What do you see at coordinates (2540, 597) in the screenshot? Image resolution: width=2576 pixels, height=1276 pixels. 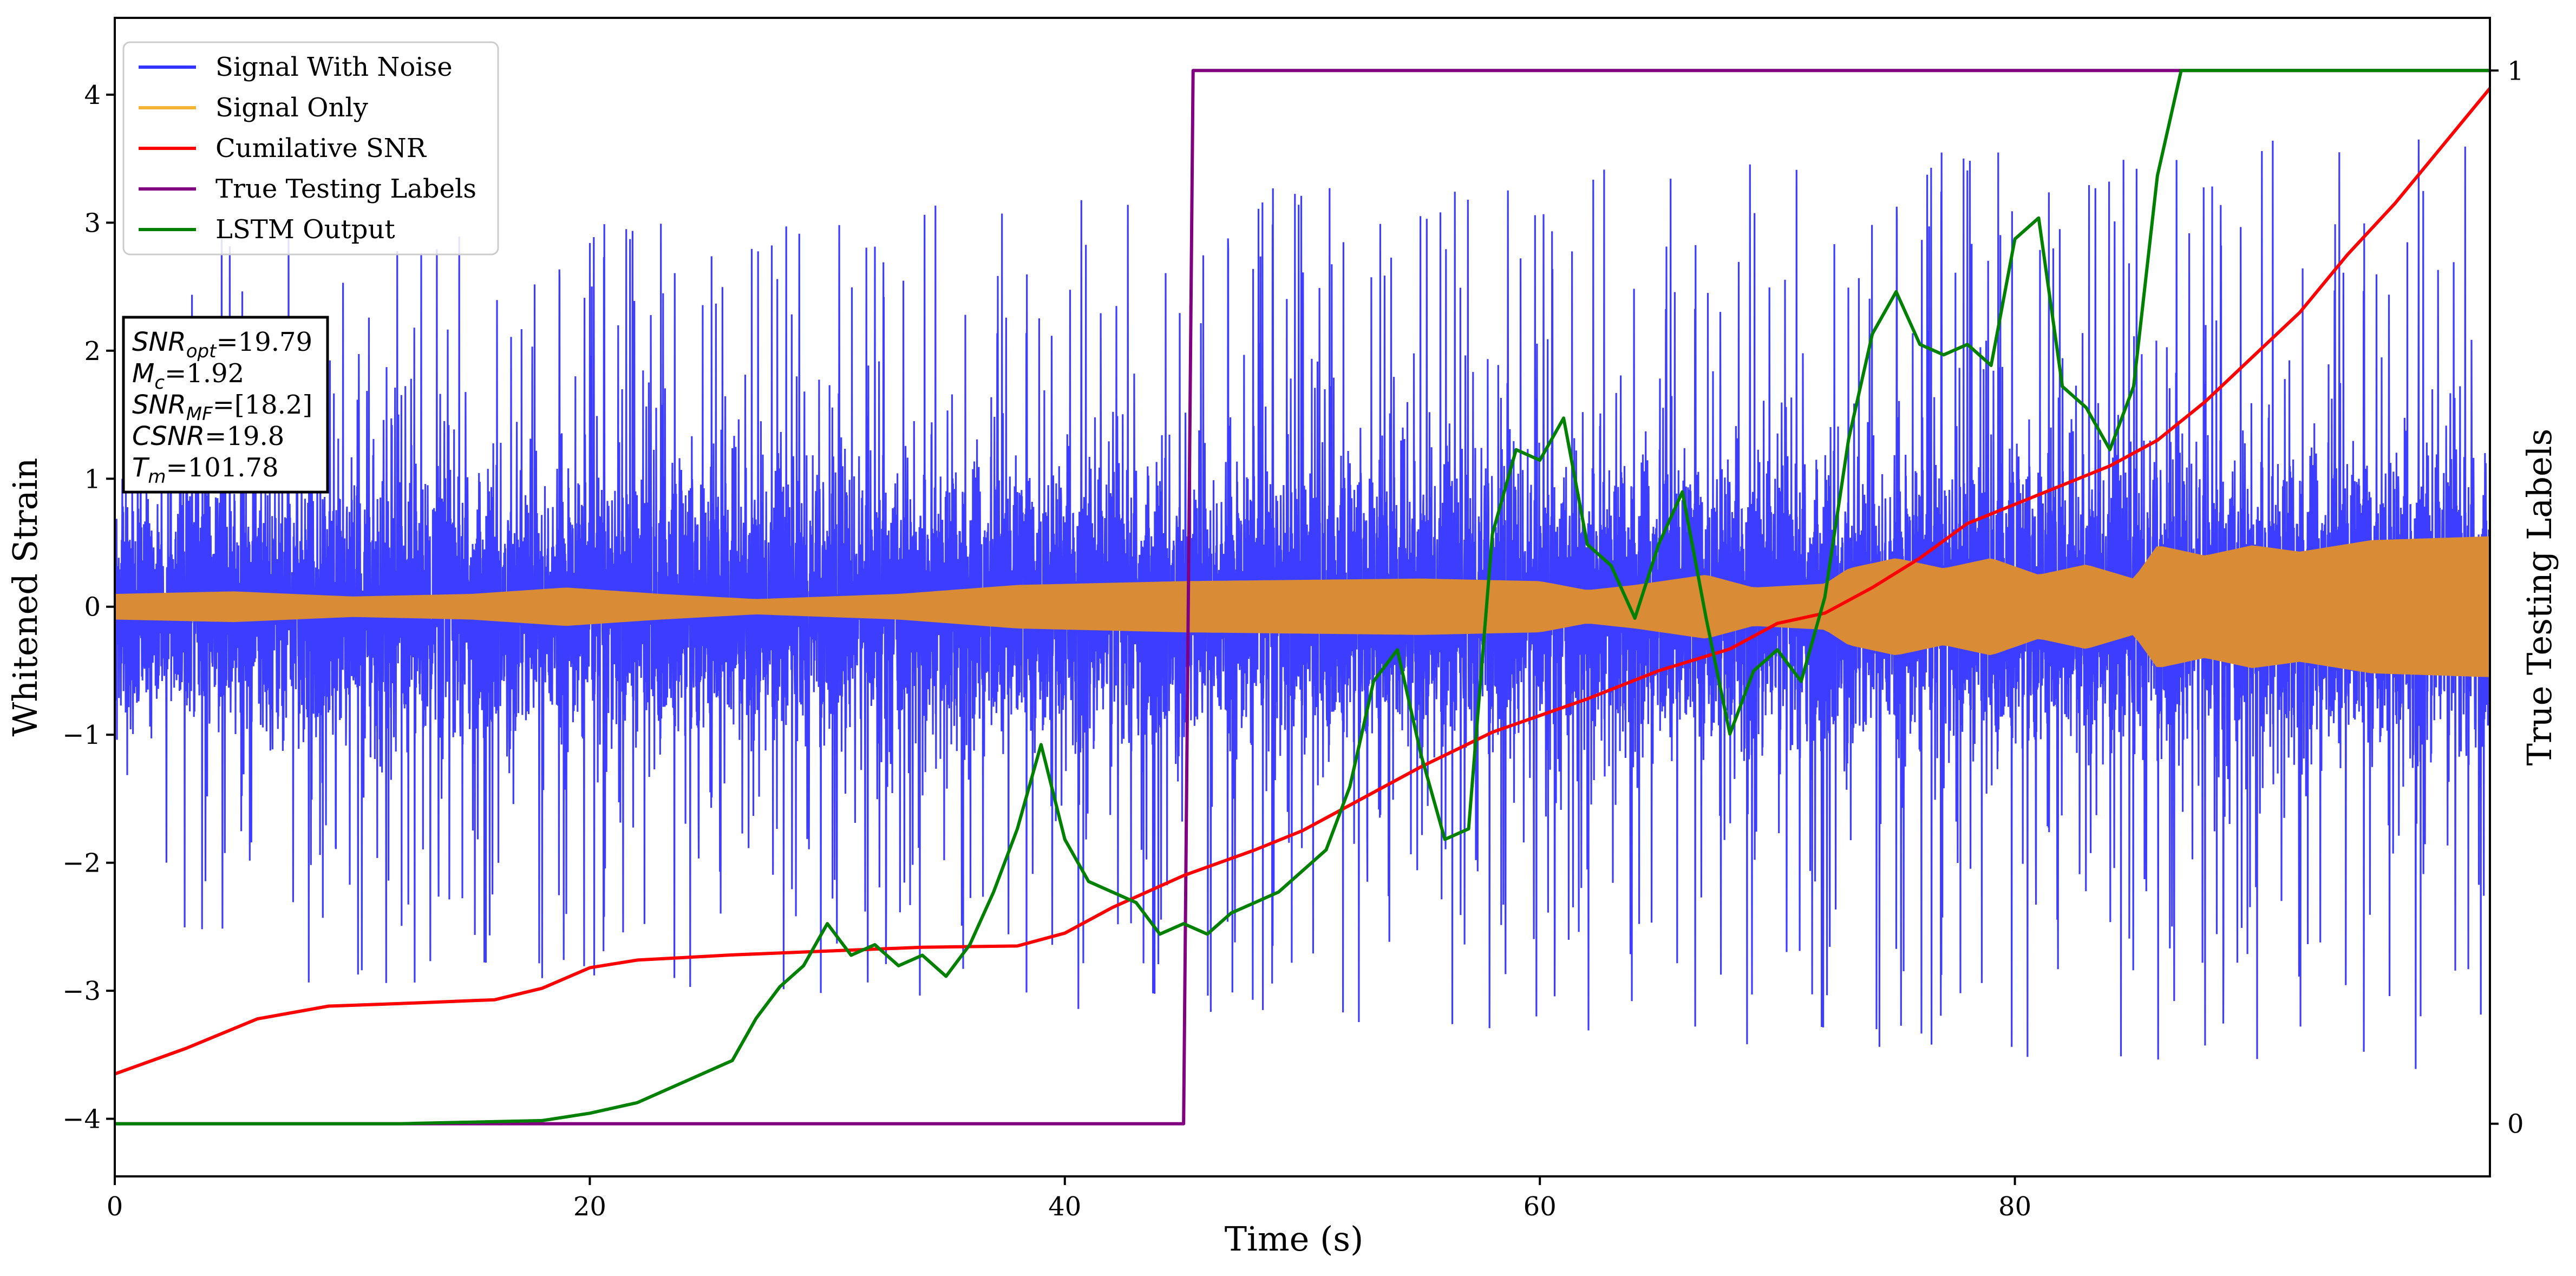 I see `y-axis-right-label: True Testing Labels` at bounding box center [2540, 597].